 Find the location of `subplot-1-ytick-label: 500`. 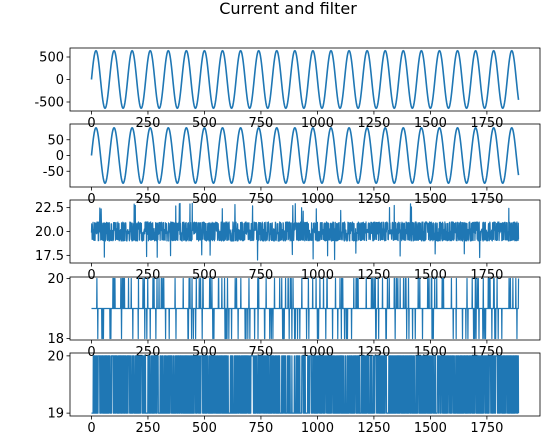

subplot-1-ytick-label: 500 is located at coordinates (51, 58).